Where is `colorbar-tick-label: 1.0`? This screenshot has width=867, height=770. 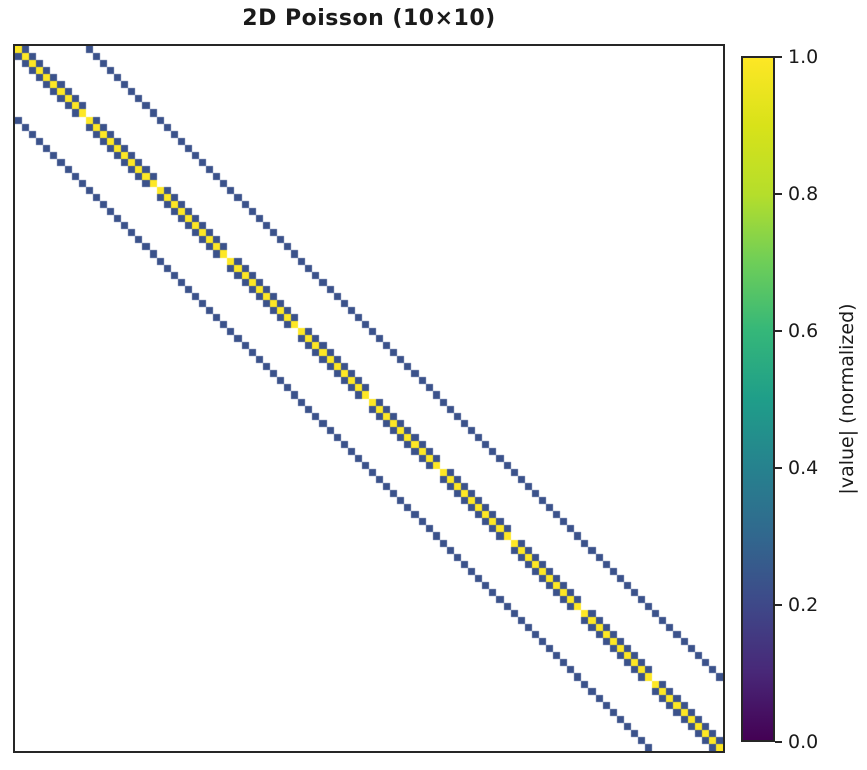 colorbar-tick-label: 1.0 is located at coordinates (803, 57).